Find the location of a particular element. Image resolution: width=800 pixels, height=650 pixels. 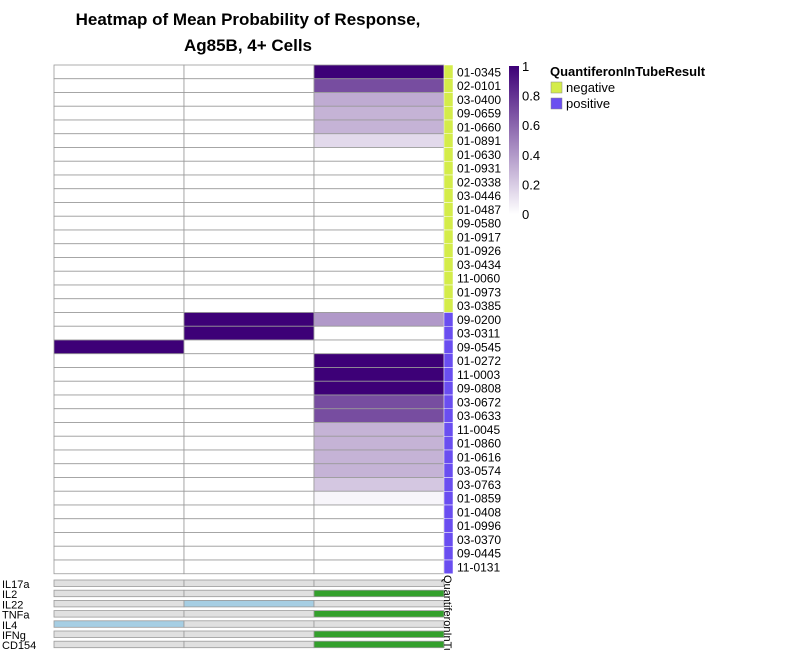

row-label: 11-0060 is located at coordinates (478, 279).